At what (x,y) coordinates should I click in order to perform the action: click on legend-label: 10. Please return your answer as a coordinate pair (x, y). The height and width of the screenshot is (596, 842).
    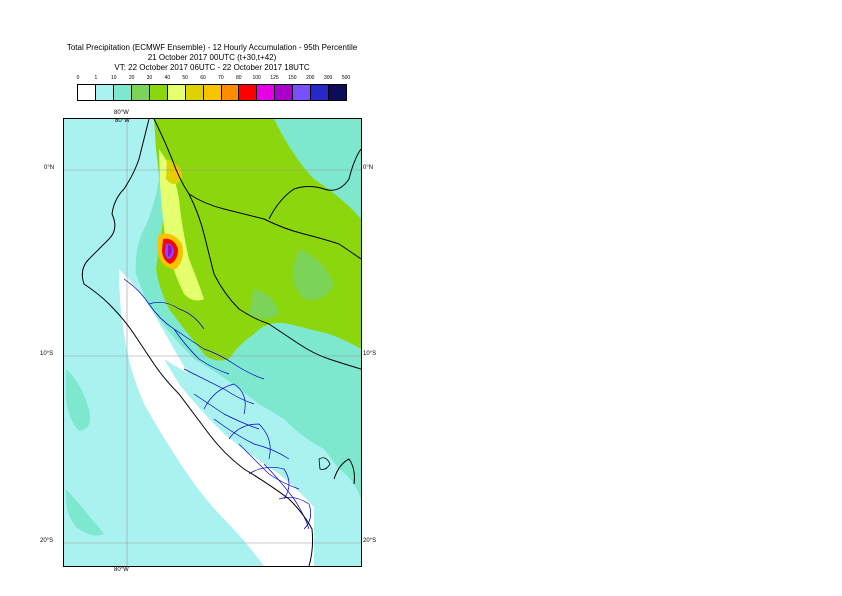
    Looking at the image, I should click on (113, 78).